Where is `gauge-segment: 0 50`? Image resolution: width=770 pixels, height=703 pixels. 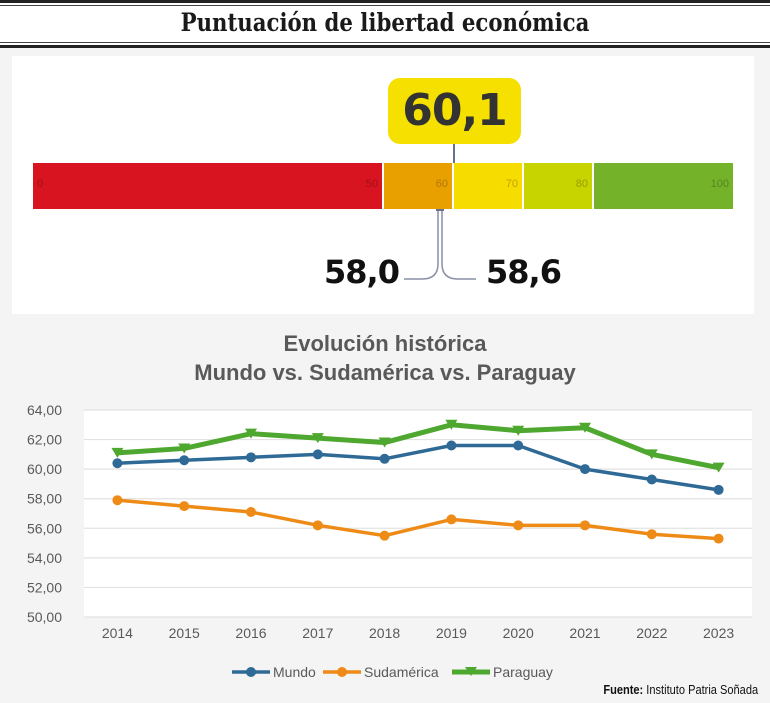 gauge-segment: 0 50 is located at coordinates (207, 186).